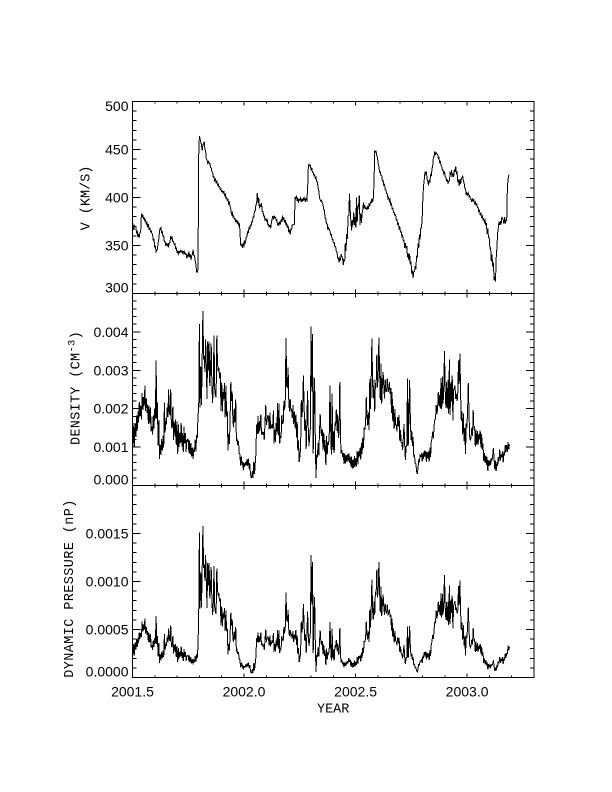 The height and width of the screenshot is (792, 612). Describe the element at coordinates (110, 332) in the screenshot. I see `svg-text: 0.004` at that location.